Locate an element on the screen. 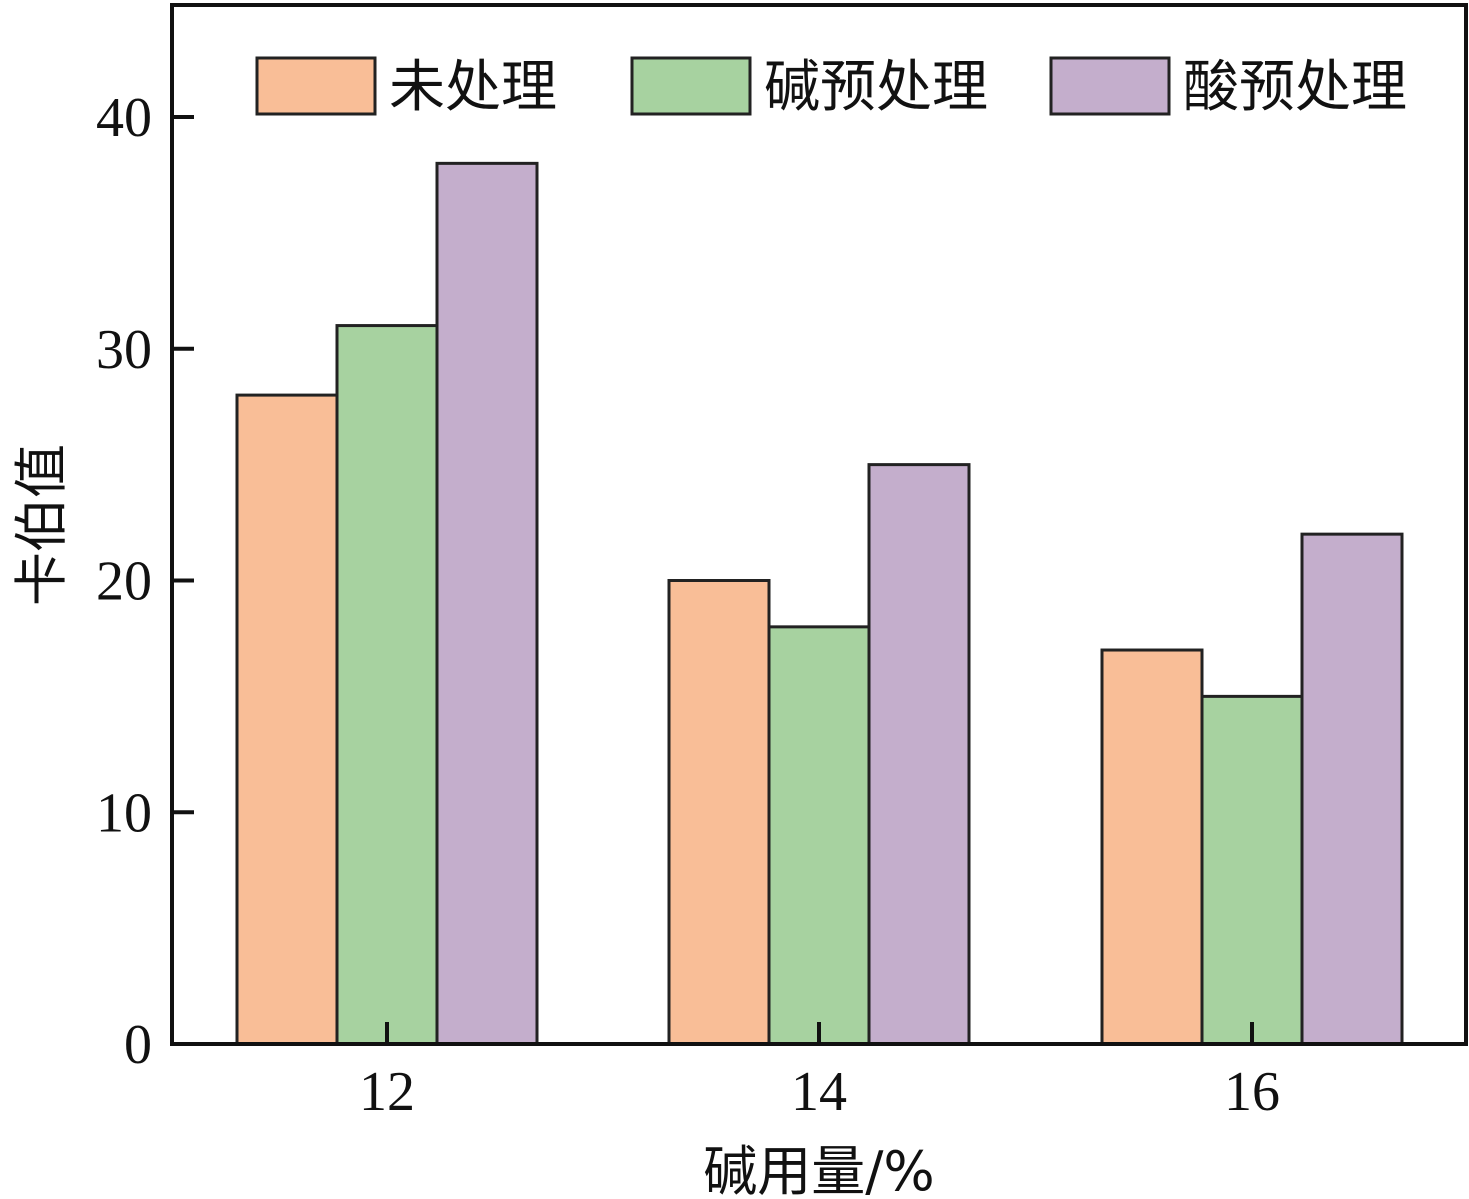 This screenshot has width=1469, height=1199. legend-label-2: 酸预处理 is located at coordinates (1295, 87).